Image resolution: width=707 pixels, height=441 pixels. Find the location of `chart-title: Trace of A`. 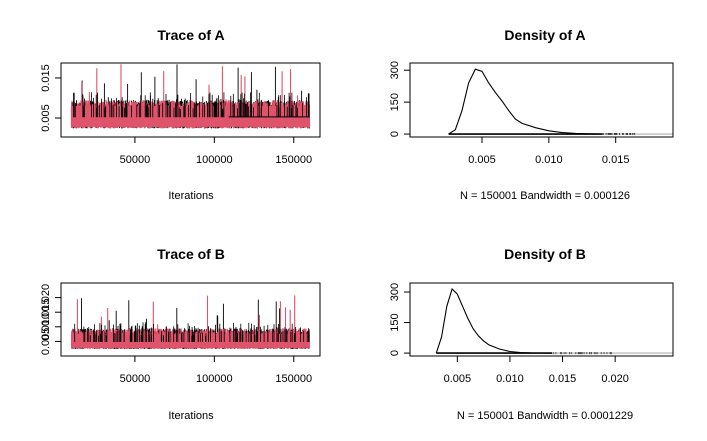

chart-title: Trace of A is located at coordinates (190, 35).